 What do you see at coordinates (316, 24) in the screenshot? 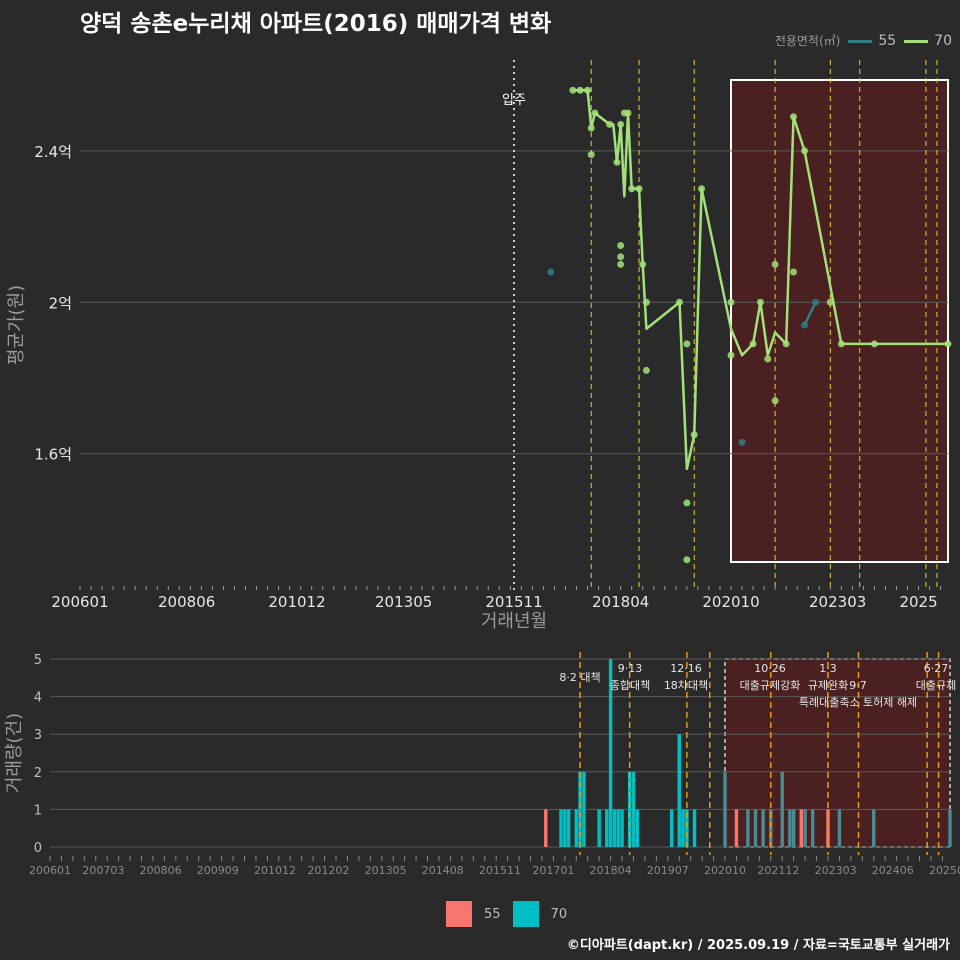
I see `chart-title: 양덕 송촌e누리채 아파트(2016) 매매가격 변화` at bounding box center [316, 24].